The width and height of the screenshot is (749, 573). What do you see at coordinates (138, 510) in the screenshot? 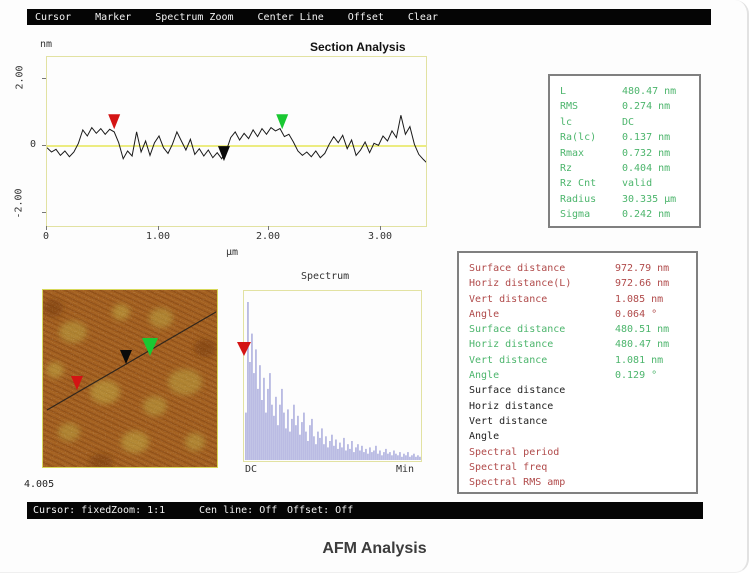
I see `status-zoom: Zoom: 1:1` at bounding box center [138, 510].